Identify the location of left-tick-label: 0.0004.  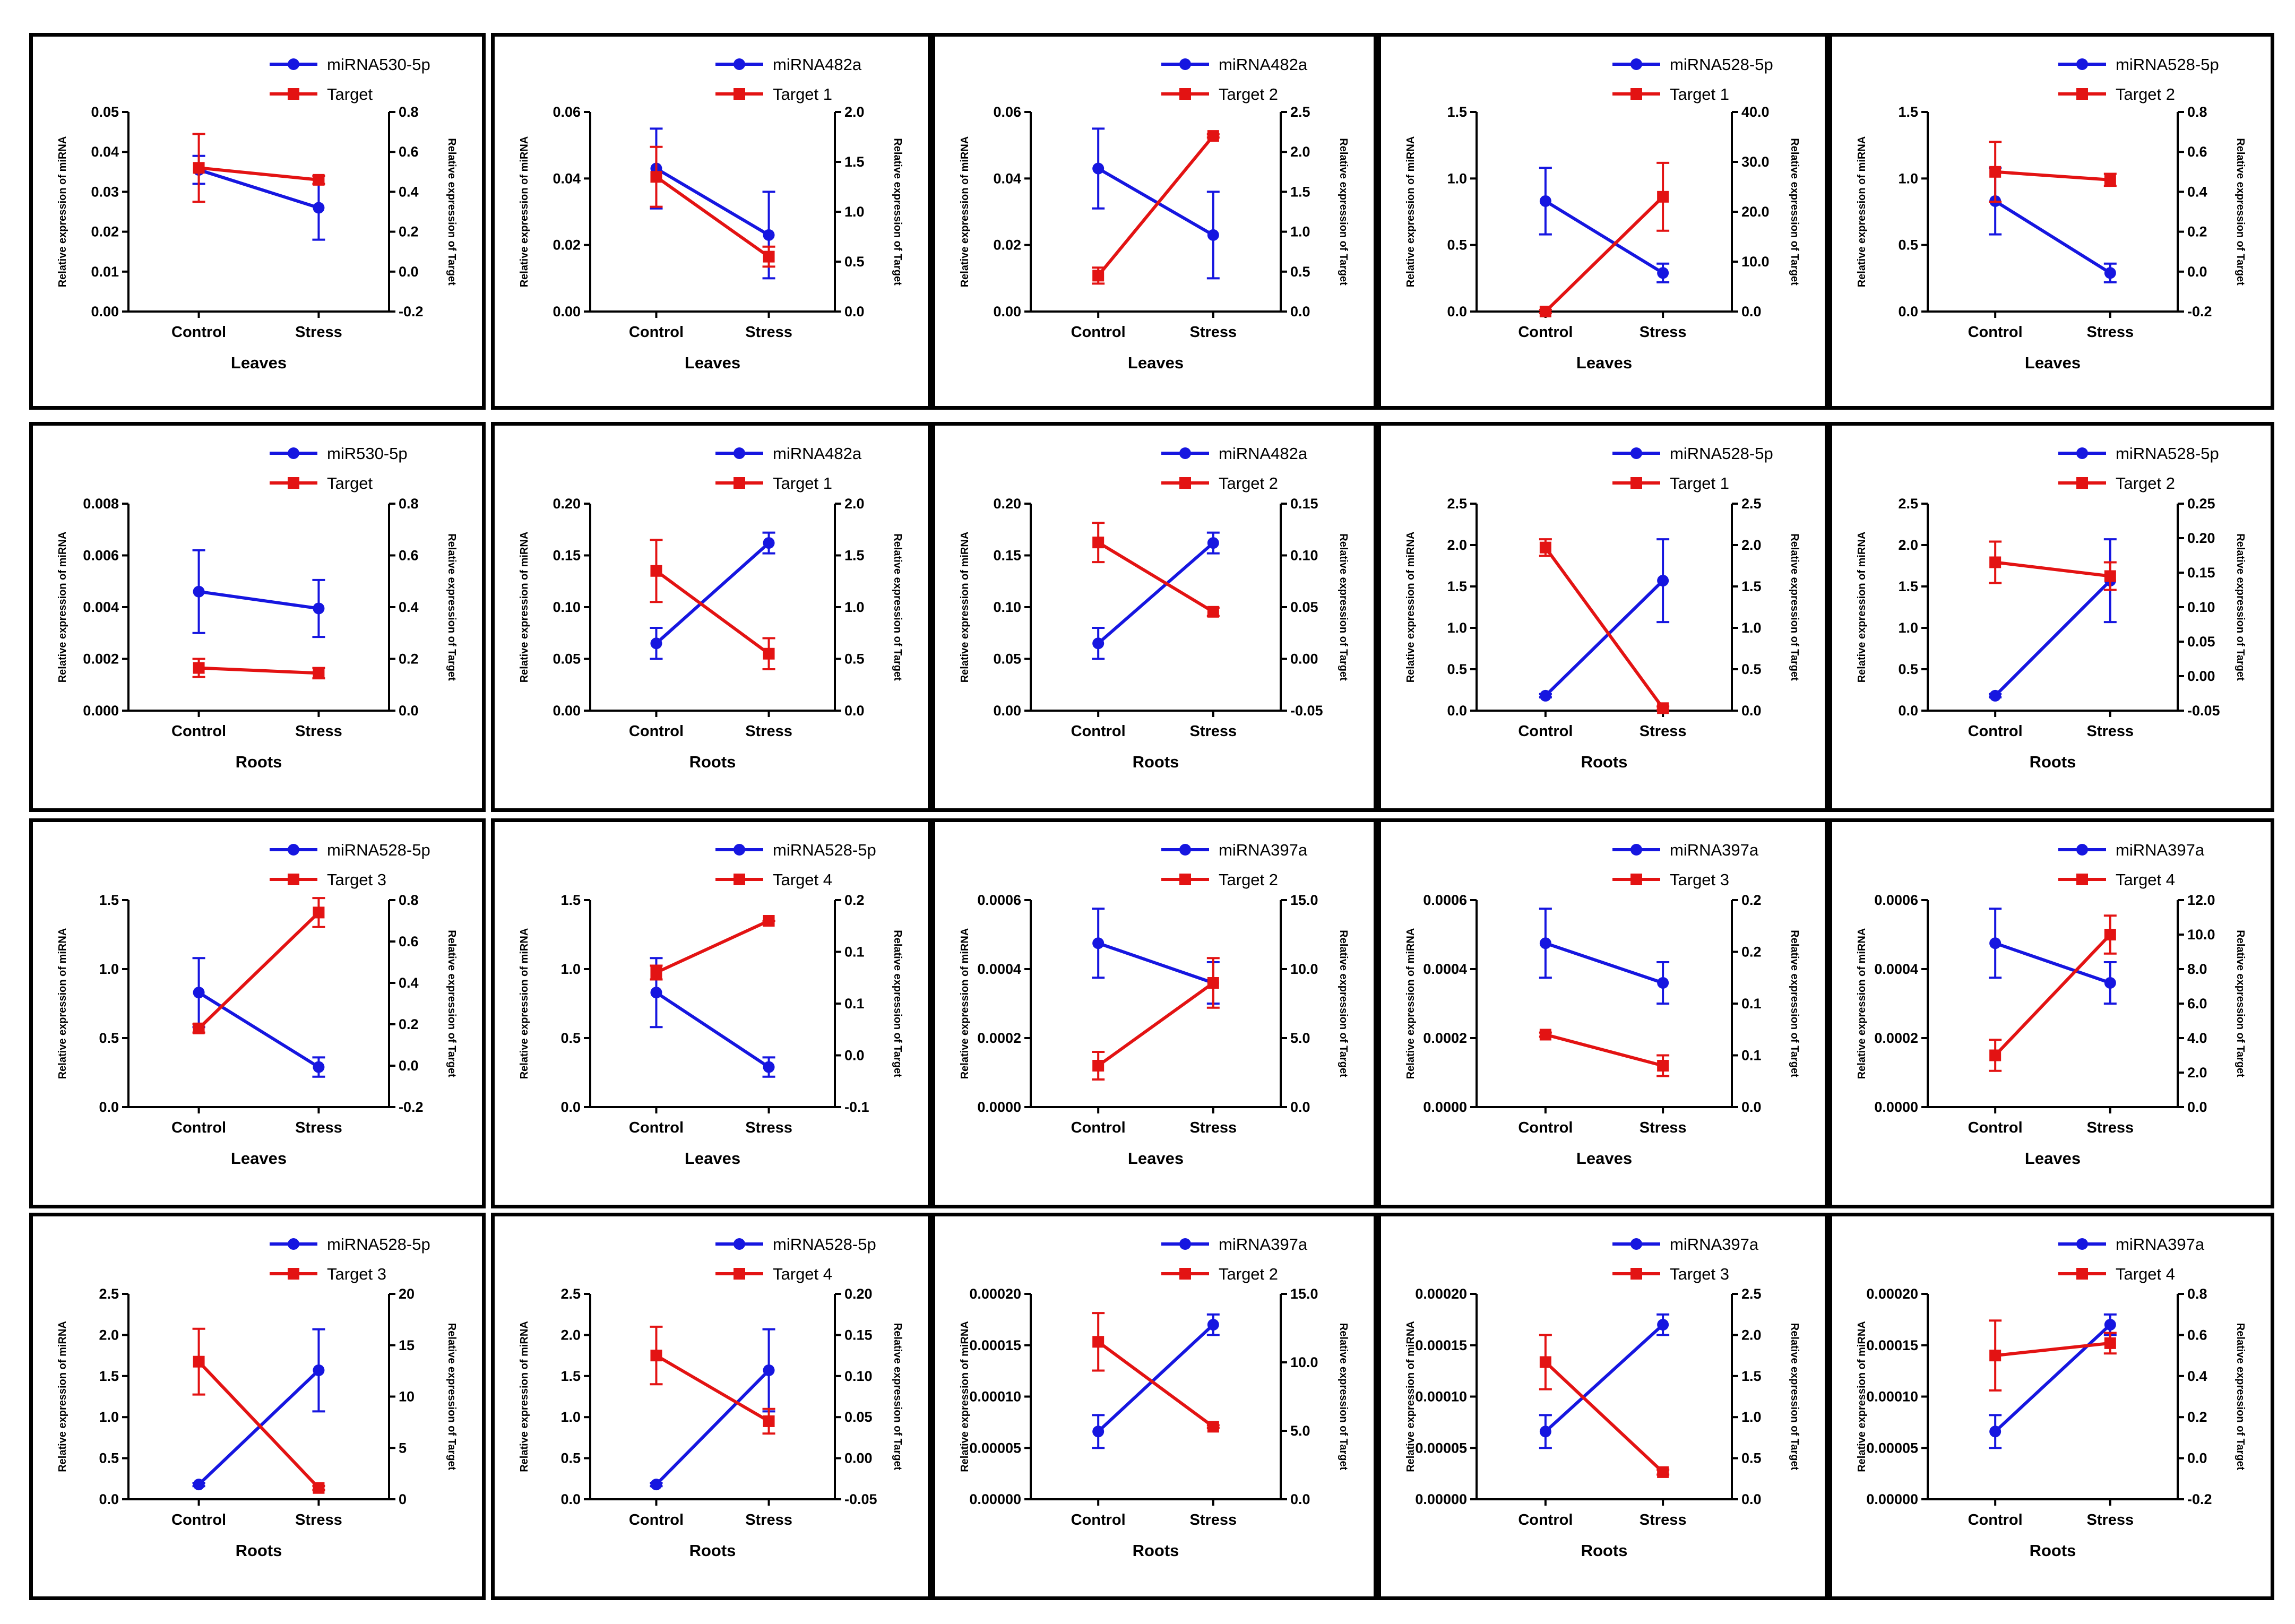
(1445, 969).